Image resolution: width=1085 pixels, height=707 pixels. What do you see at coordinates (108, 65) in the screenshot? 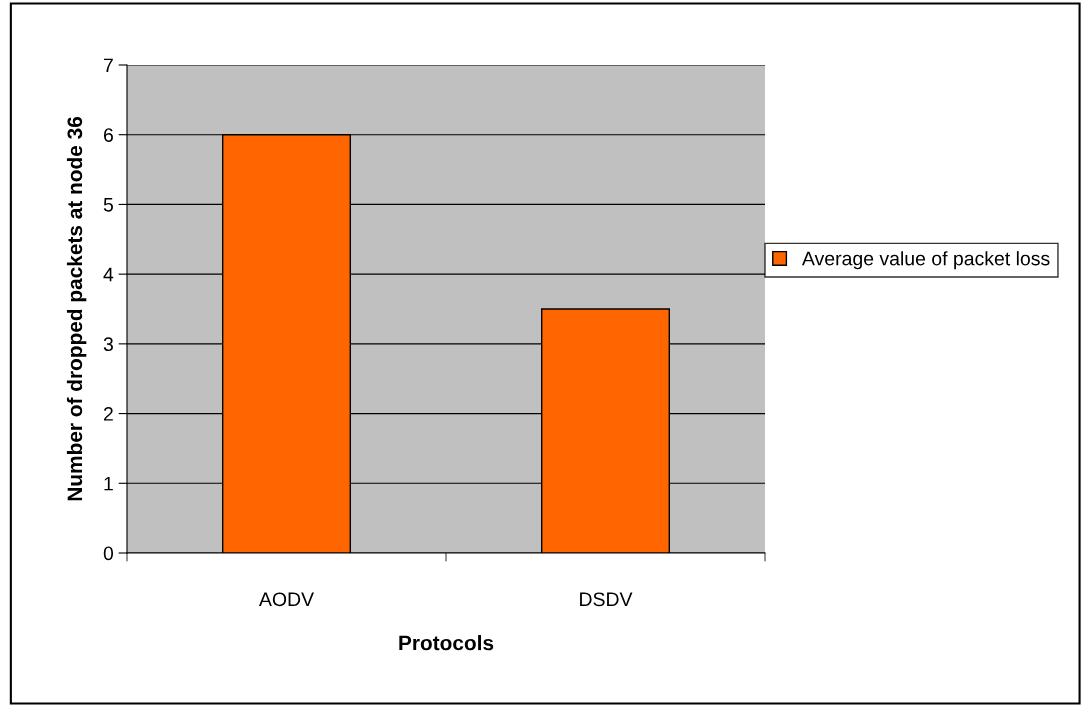
I see `y-tick-label: 7` at bounding box center [108, 65].